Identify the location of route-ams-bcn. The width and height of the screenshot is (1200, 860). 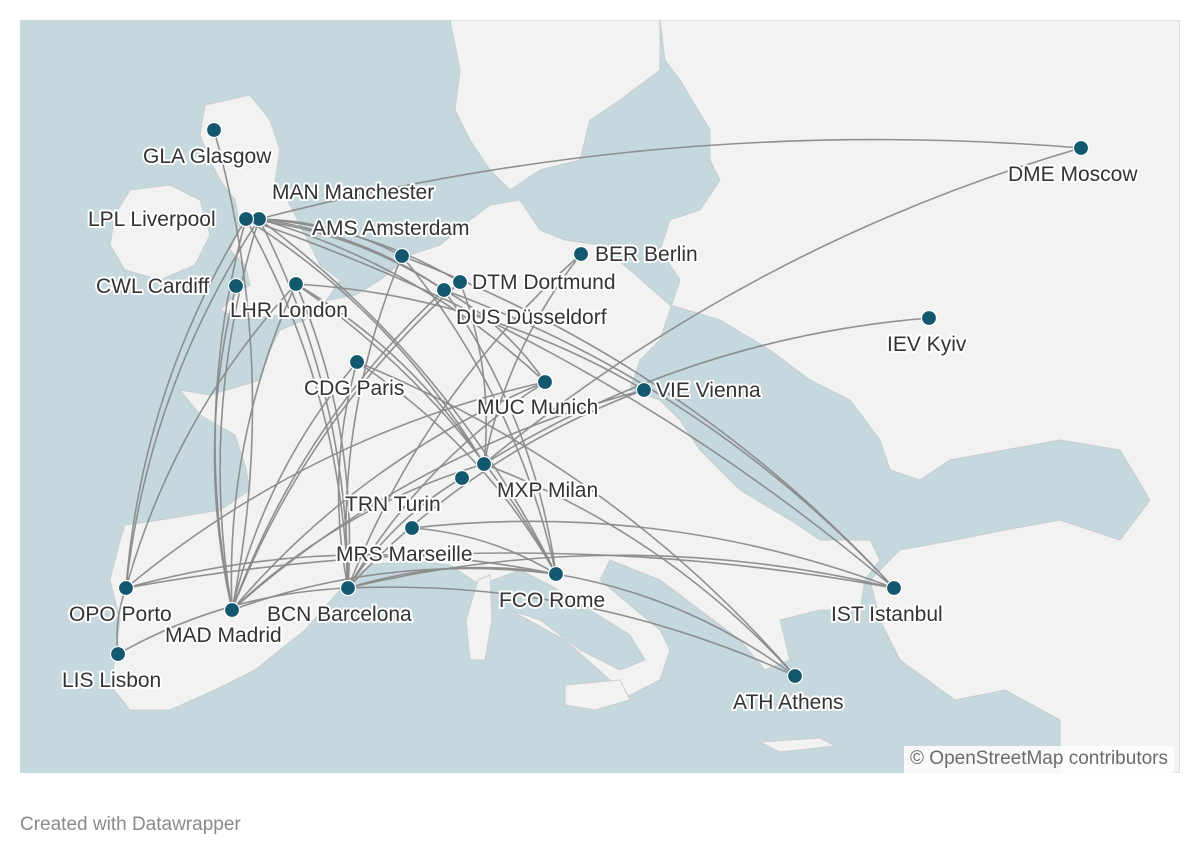
(374, 422).